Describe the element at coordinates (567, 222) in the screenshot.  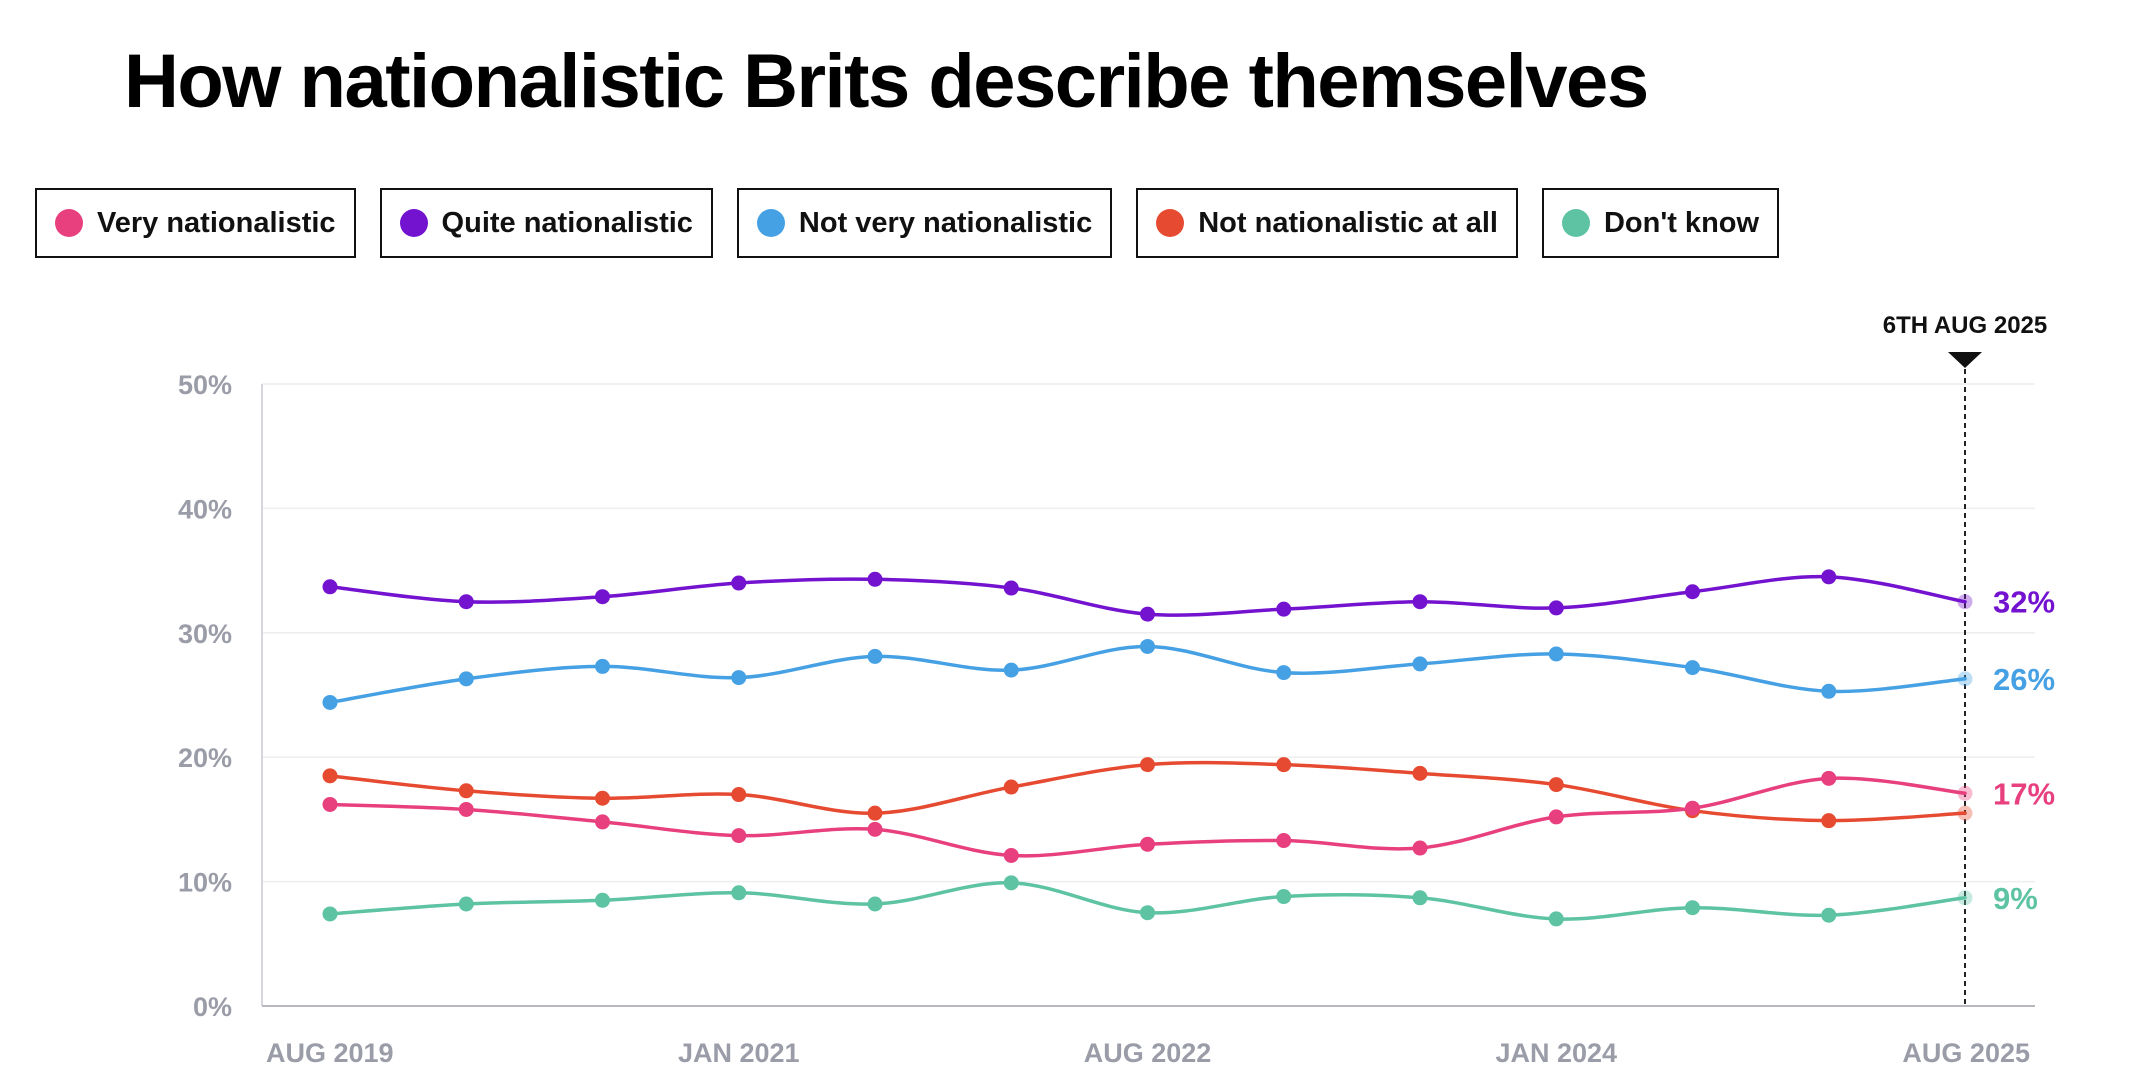
I see `legend-label-quite: Quite nationalistic` at that location.